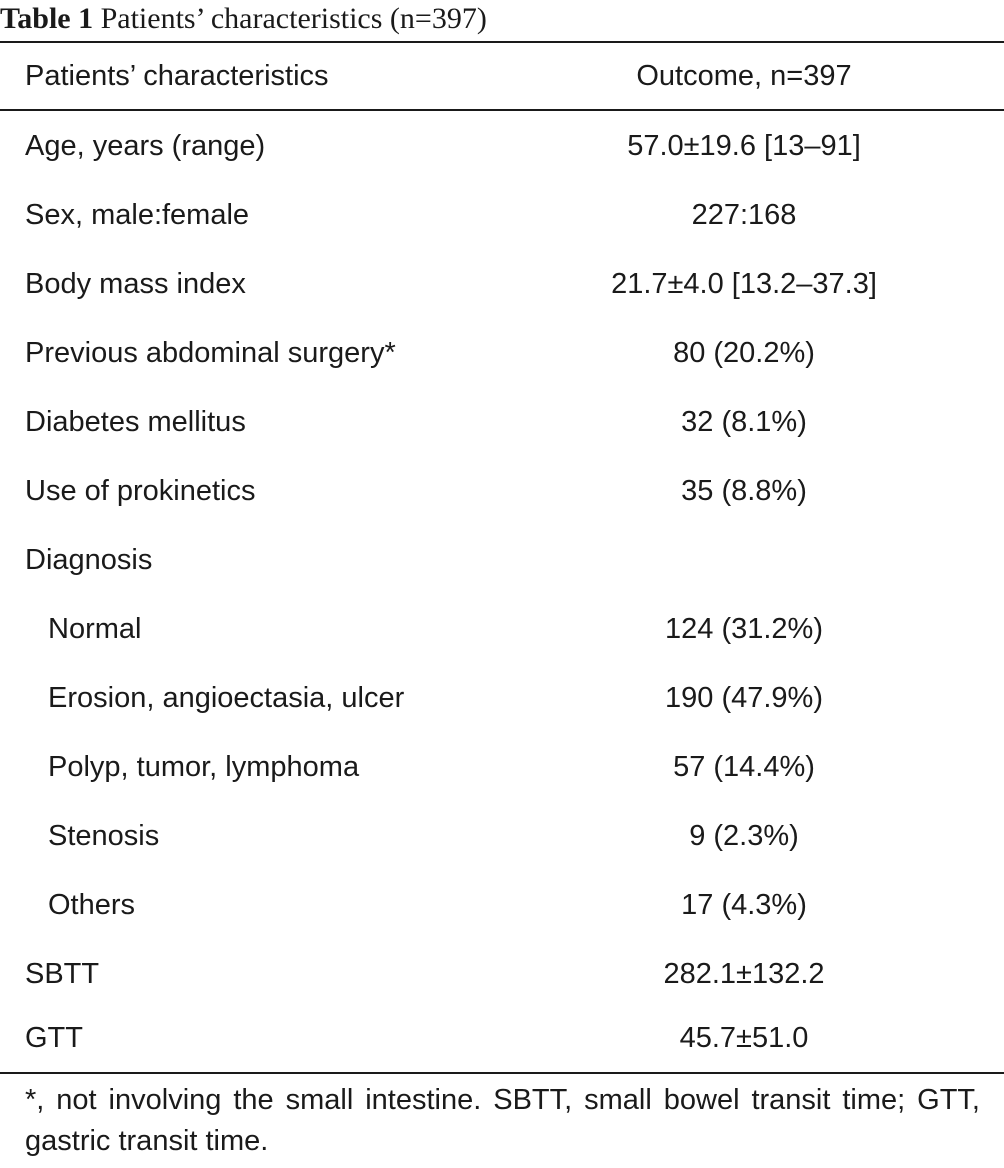  What do you see at coordinates (137, 215) in the screenshot?
I see `row-label: Sex, male:female` at bounding box center [137, 215].